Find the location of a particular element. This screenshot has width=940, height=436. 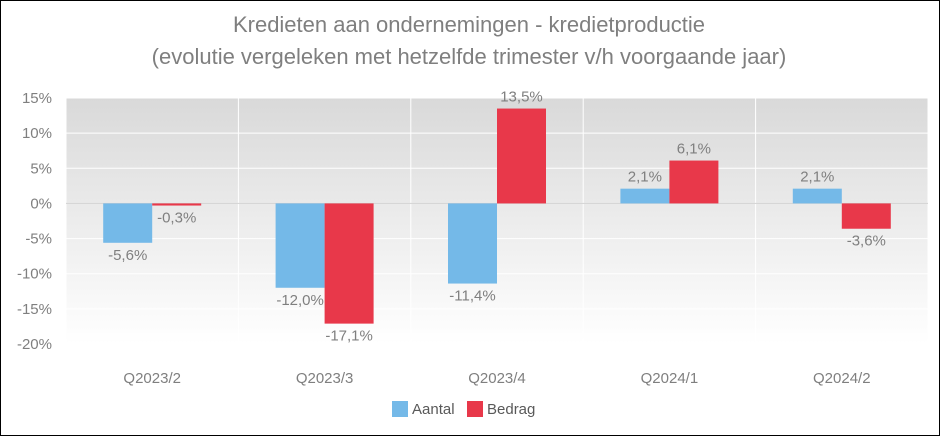

data-label: -3,6% is located at coordinates (866, 241).